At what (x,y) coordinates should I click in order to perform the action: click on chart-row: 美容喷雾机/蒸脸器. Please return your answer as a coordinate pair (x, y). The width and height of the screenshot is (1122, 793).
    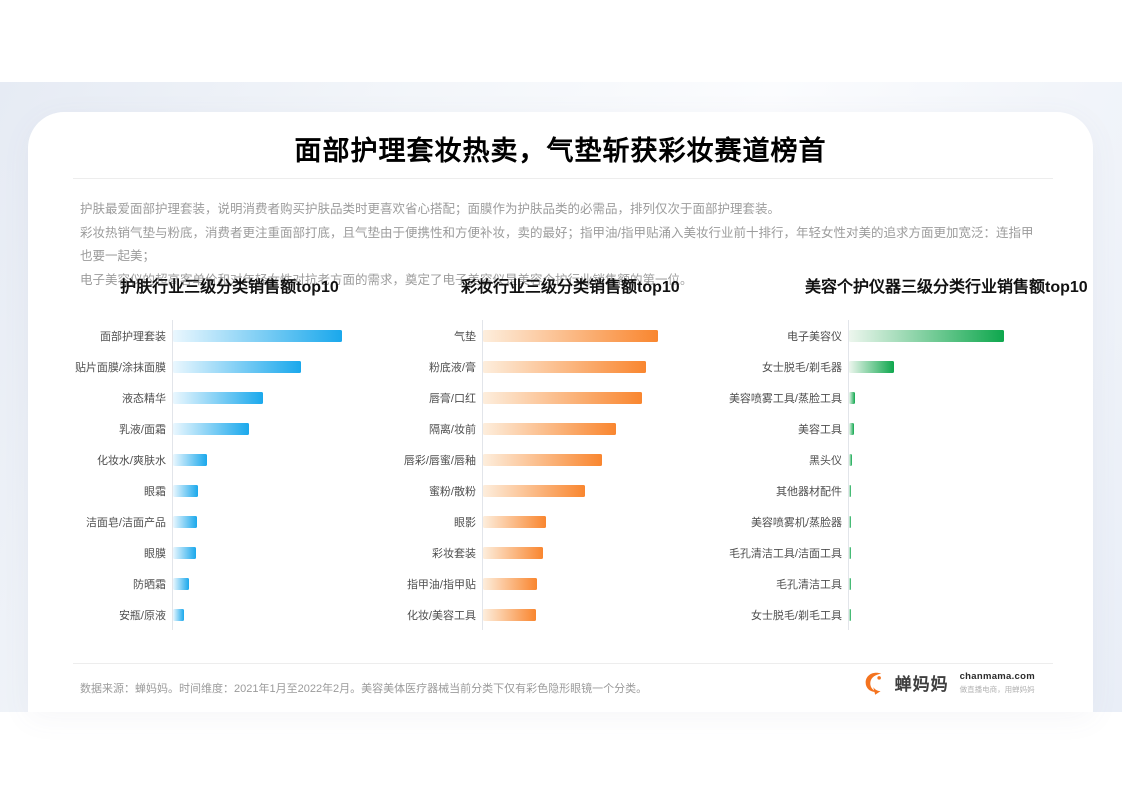
    Looking at the image, I should click on (907, 521).